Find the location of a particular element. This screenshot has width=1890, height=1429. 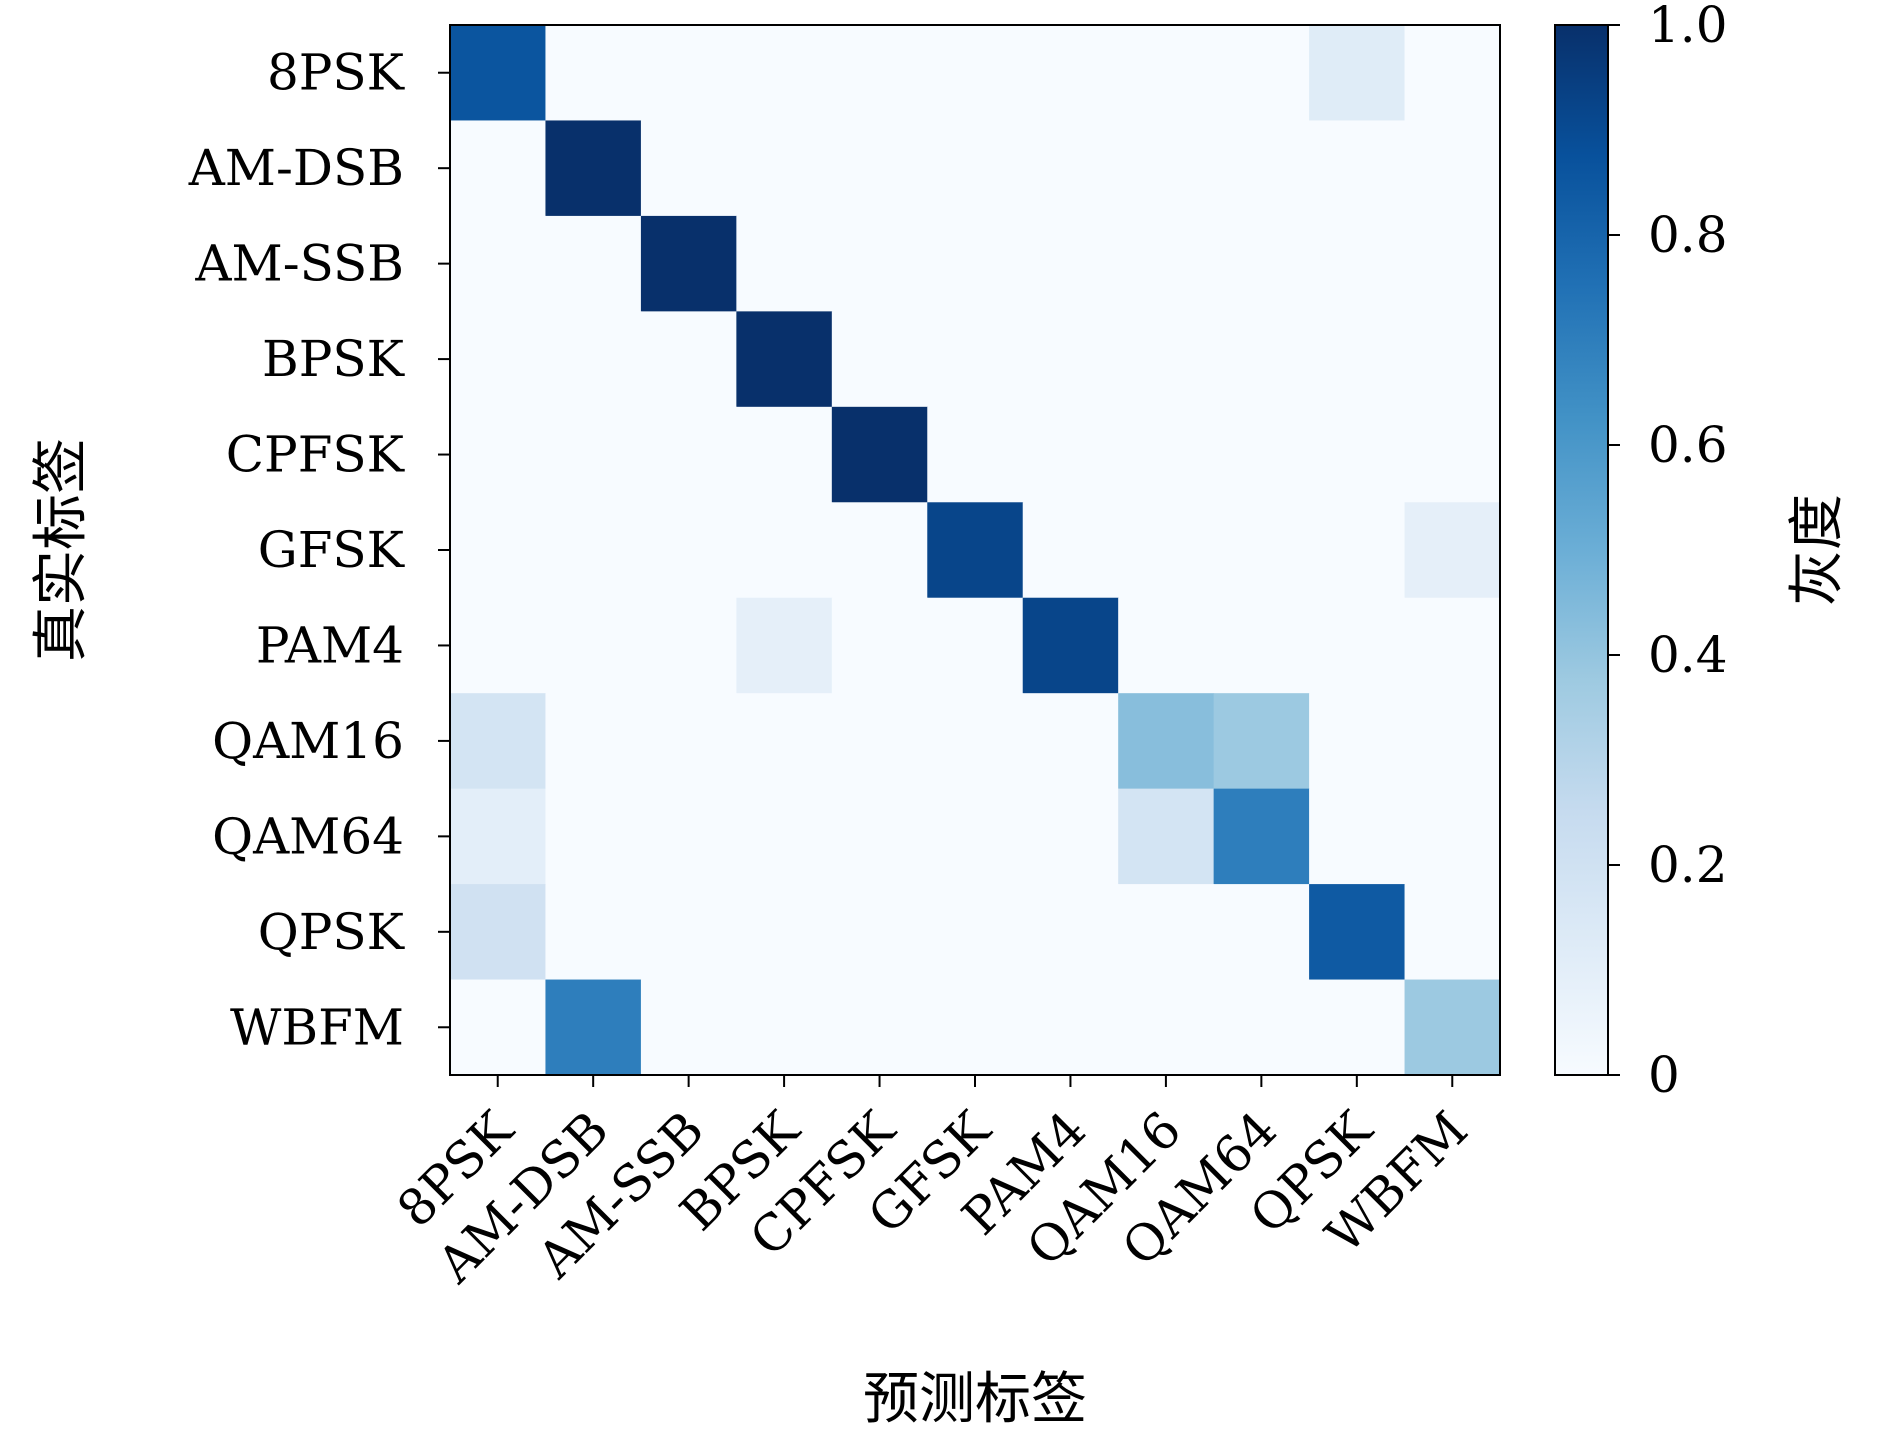

y-tick-label: 8PSK is located at coordinates (336, 73).